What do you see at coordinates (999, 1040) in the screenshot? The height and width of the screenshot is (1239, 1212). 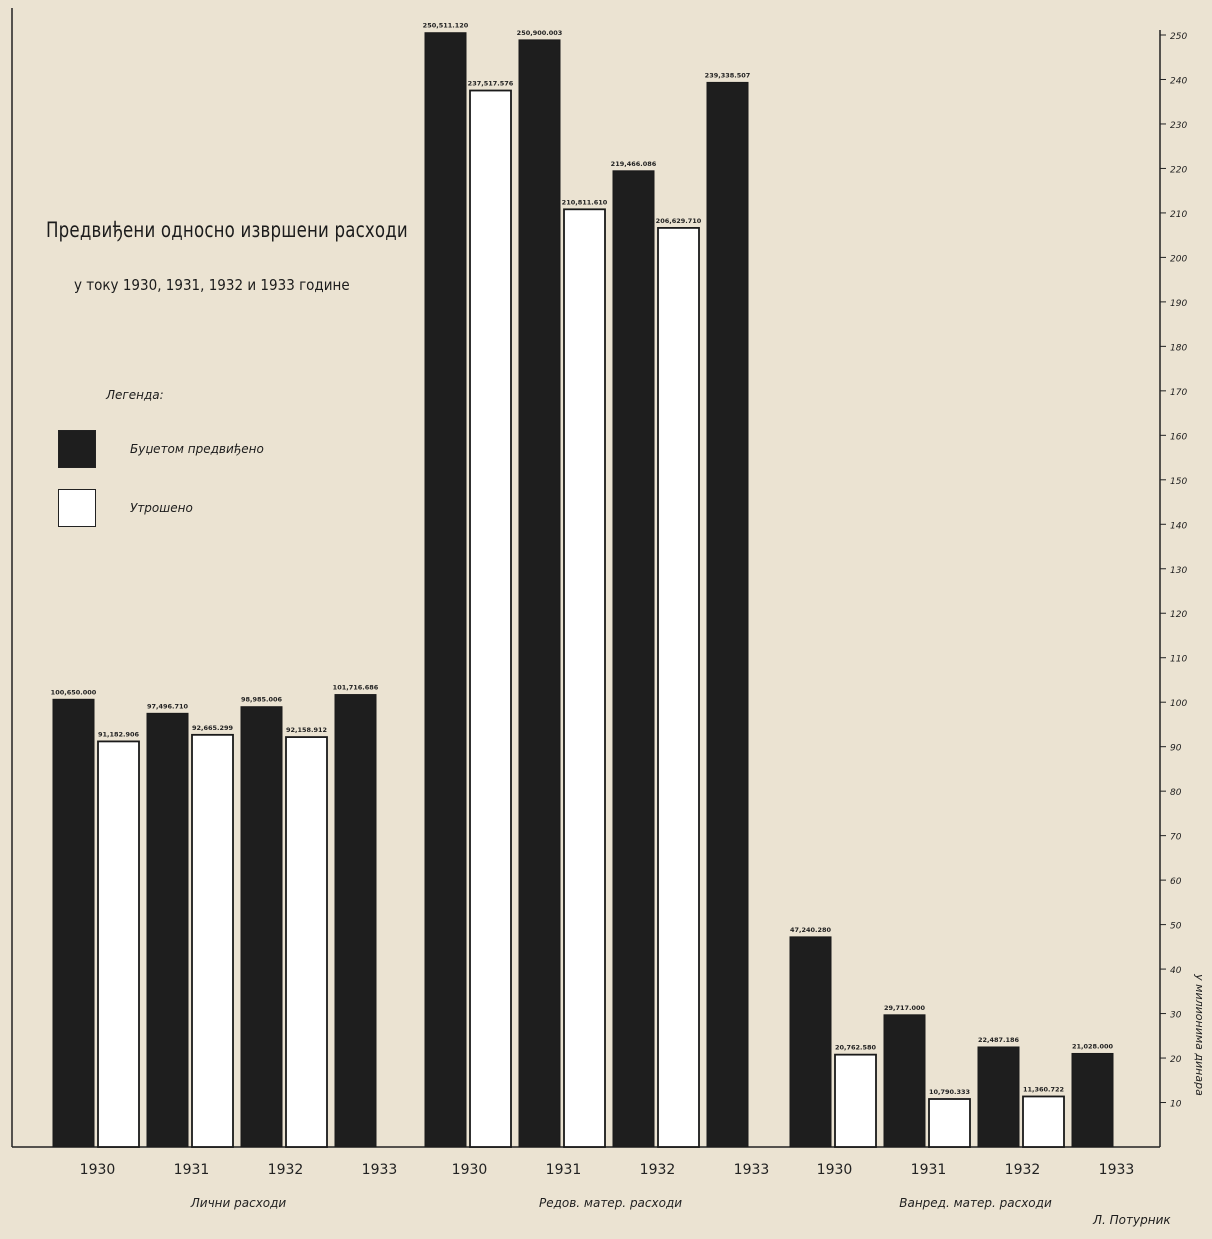 I see `data-label-budget: 22,487.186` at bounding box center [999, 1040].